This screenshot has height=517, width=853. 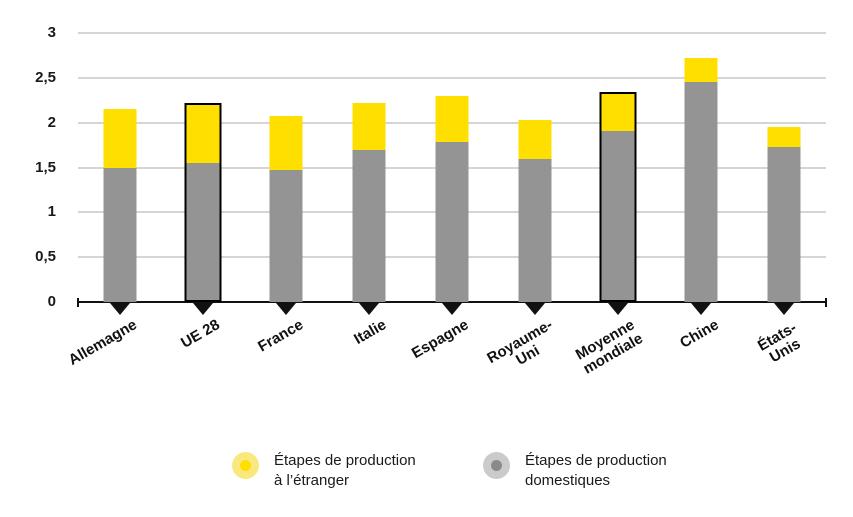 I want to click on legend-item-foreign: Étapes de production à l’étranger, so click(x=324, y=471).